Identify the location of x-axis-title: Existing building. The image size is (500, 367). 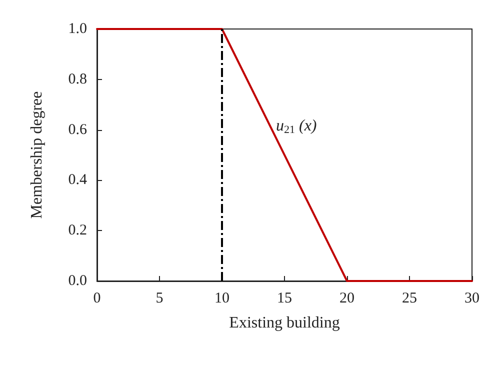
(284, 323).